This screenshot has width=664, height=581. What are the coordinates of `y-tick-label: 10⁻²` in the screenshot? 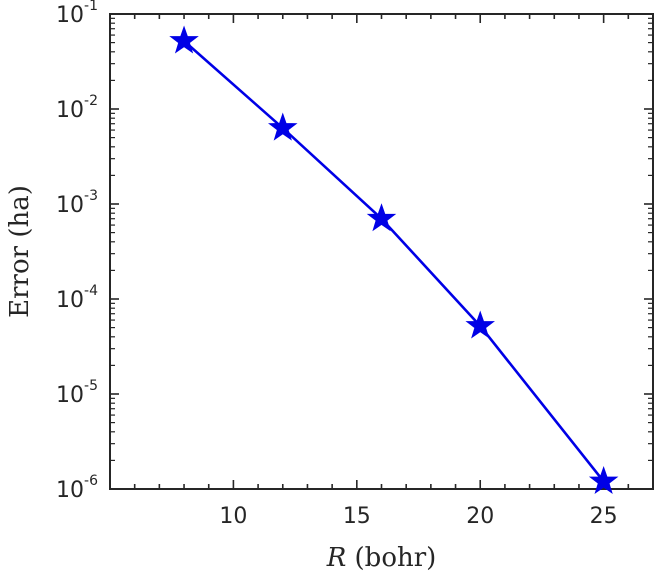 It's located at (77, 108).